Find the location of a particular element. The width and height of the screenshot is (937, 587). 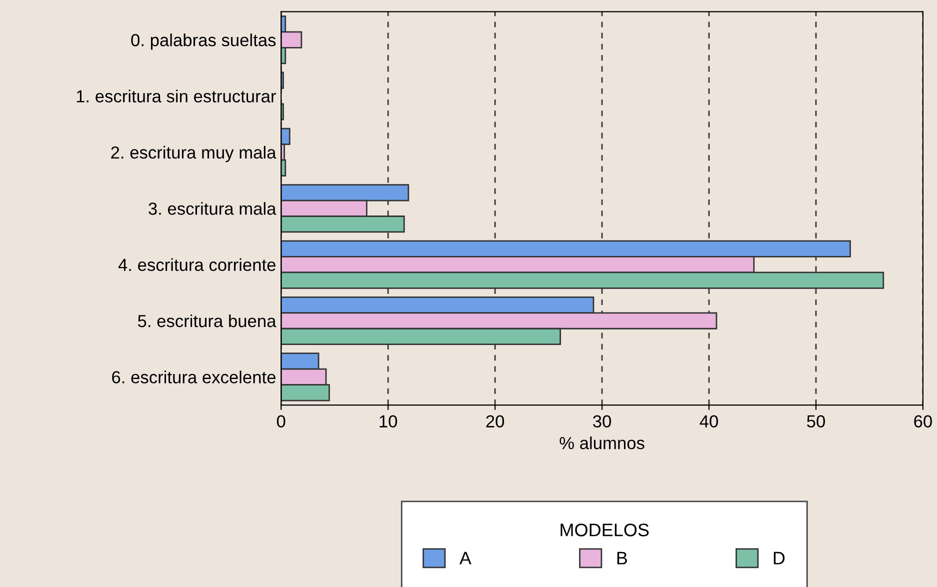

x-tick-label: 60 is located at coordinates (923, 421).